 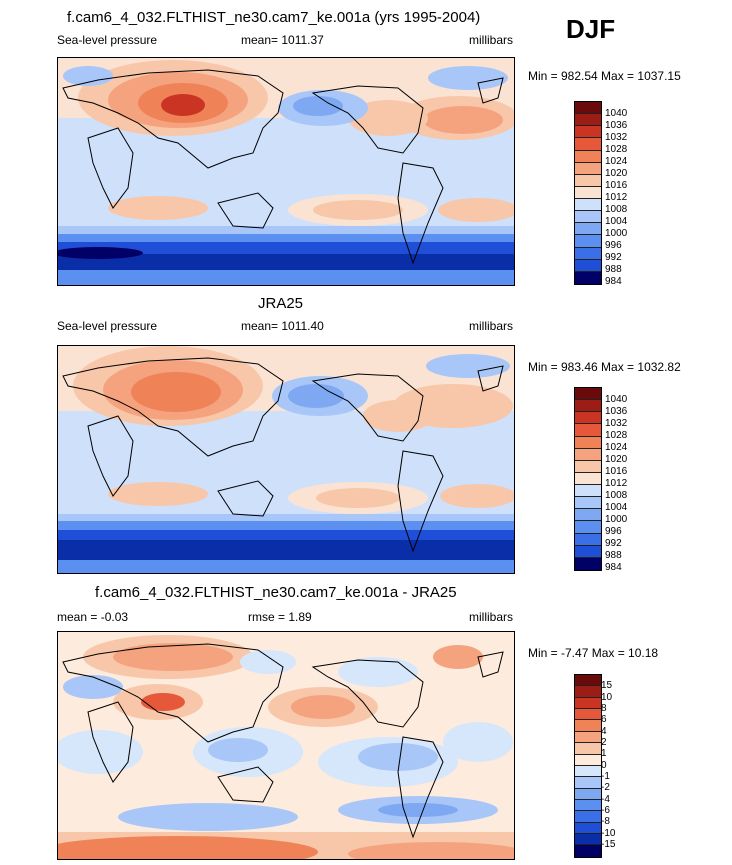 What do you see at coordinates (605, 776) in the screenshot?
I see `panel3-legend-label: -1` at bounding box center [605, 776].